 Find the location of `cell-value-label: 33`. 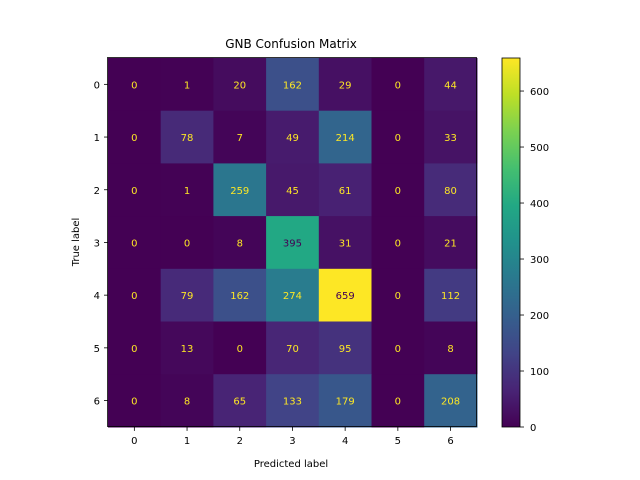

cell-value-label: 33 is located at coordinates (450, 138).